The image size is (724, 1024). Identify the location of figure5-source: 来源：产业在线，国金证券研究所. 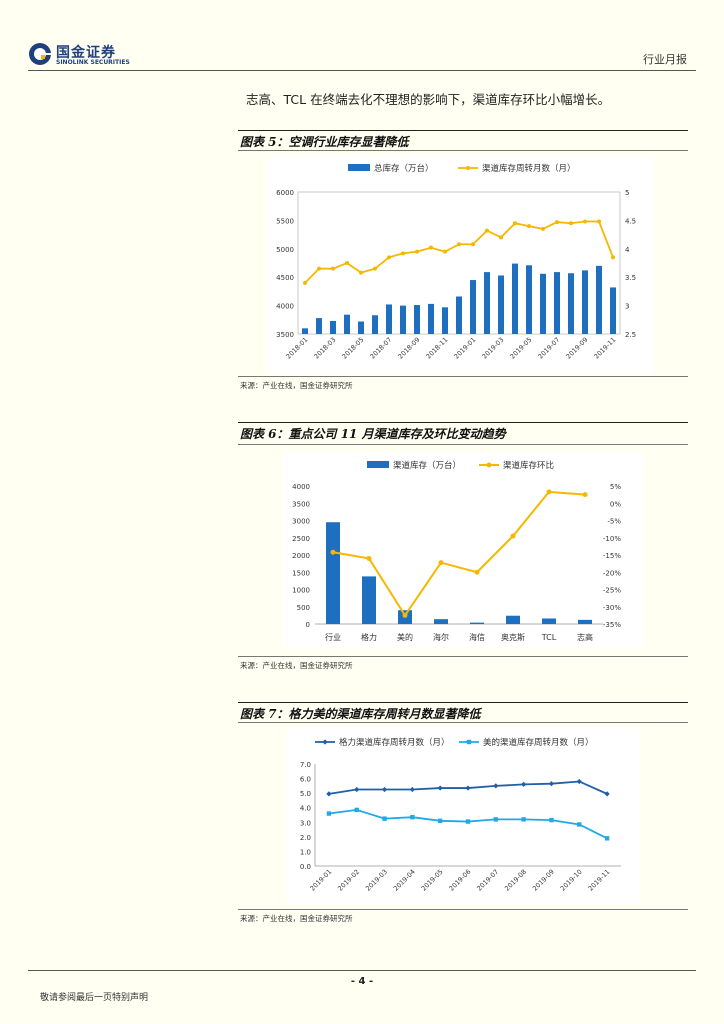
(296, 385).